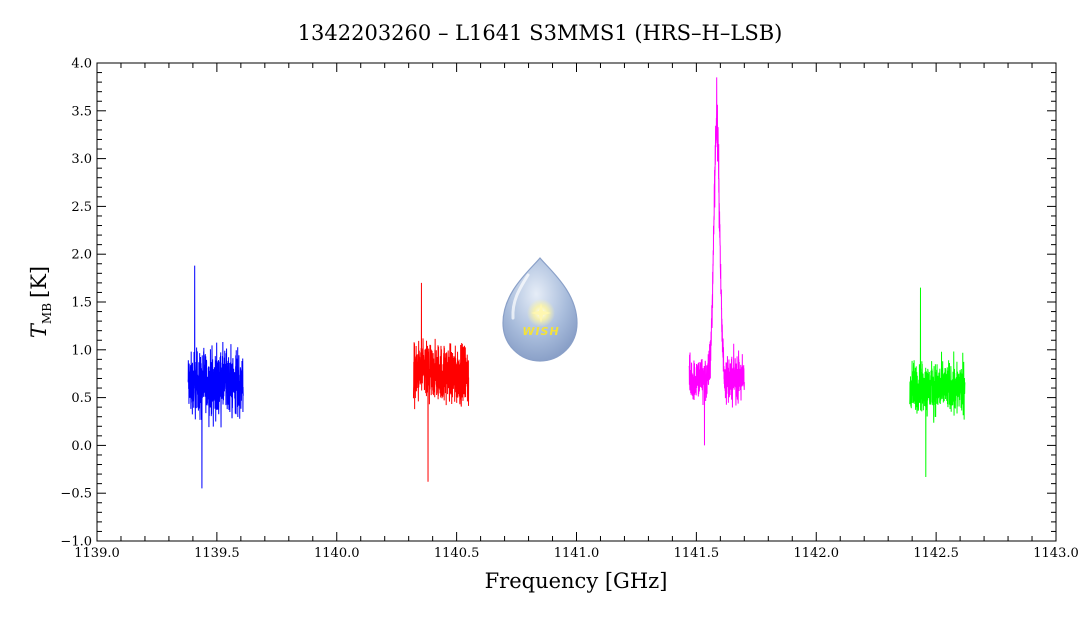 This screenshot has width=1080, height=618. What do you see at coordinates (1056, 553) in the screenshot?
I see `x-tick-label: 1143.0` at bounding box center [1056, 553].